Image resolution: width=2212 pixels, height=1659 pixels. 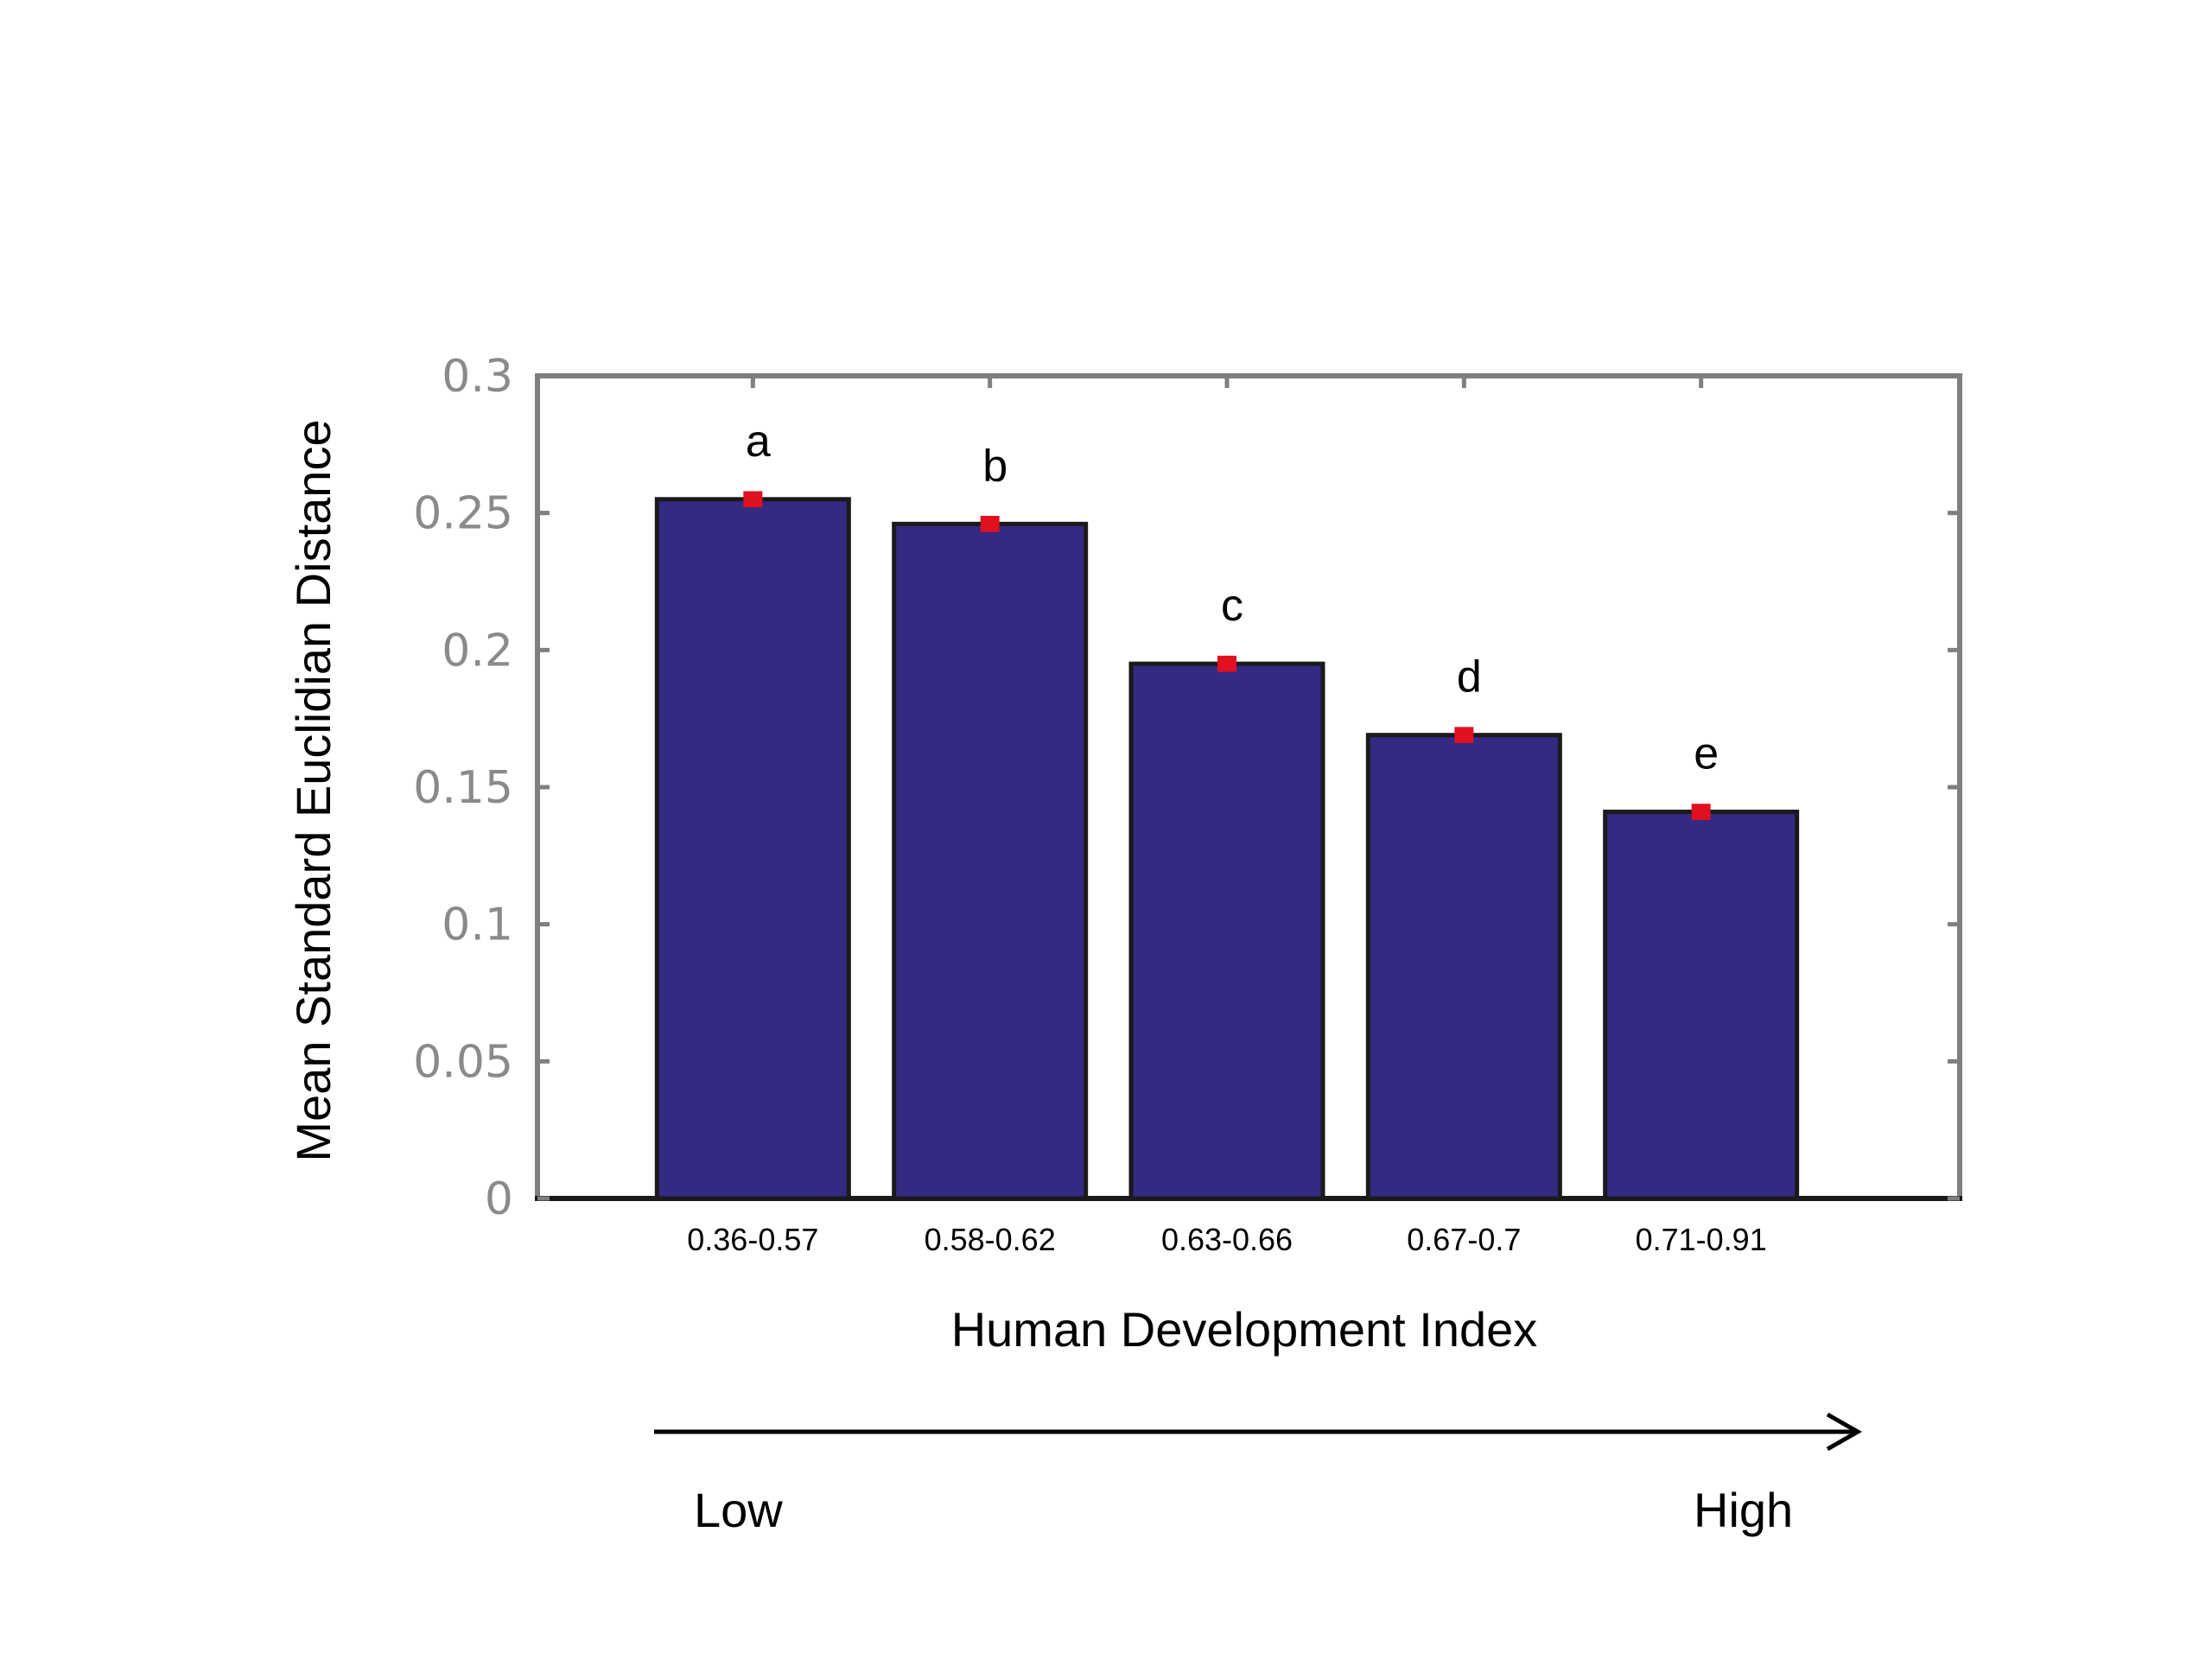 I want to click on scale-low-label: Low, so click(x=738, y=1510).